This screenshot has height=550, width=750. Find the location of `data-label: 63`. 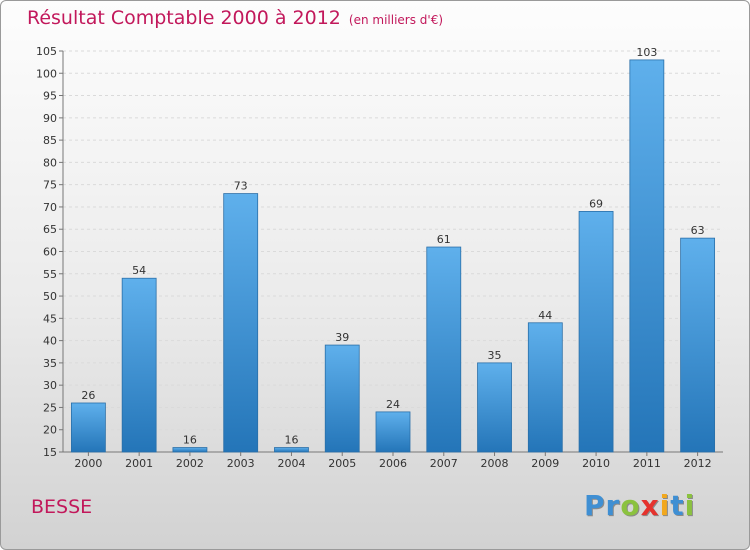

data-label: 63 is located at coordinates (698, 230).